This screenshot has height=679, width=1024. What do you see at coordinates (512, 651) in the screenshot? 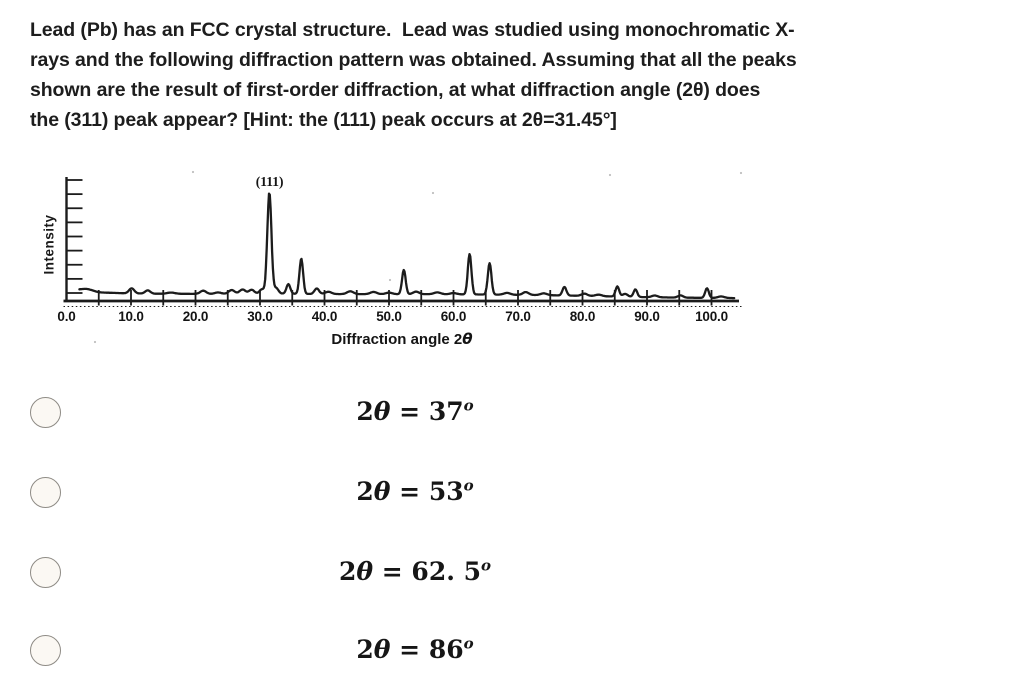
I see `answer-option-4: 2θ = 86o` at bounding box center [512, 651].